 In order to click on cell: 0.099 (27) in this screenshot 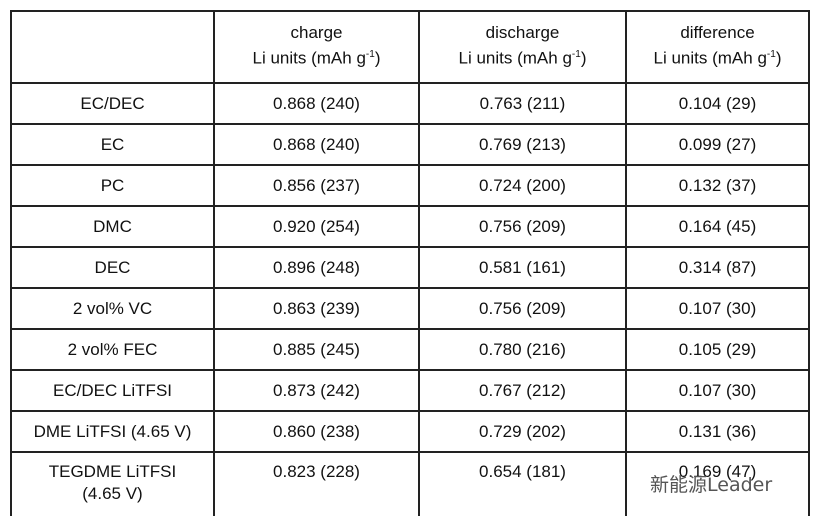, I will do `click(717, 144)`.